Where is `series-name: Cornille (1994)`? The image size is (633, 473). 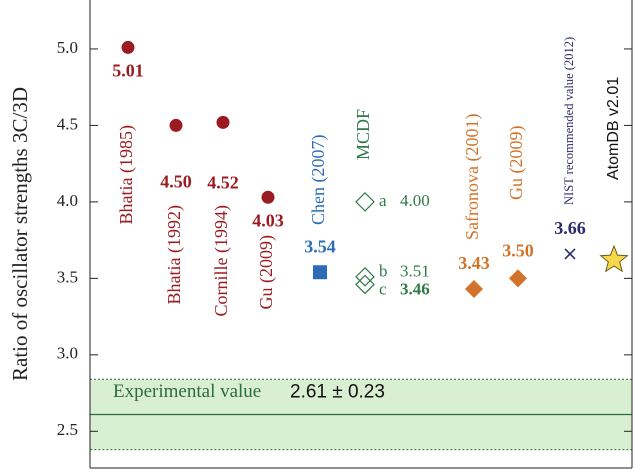
series-name: Cornille (1994) is located at coordinates (221, 260).